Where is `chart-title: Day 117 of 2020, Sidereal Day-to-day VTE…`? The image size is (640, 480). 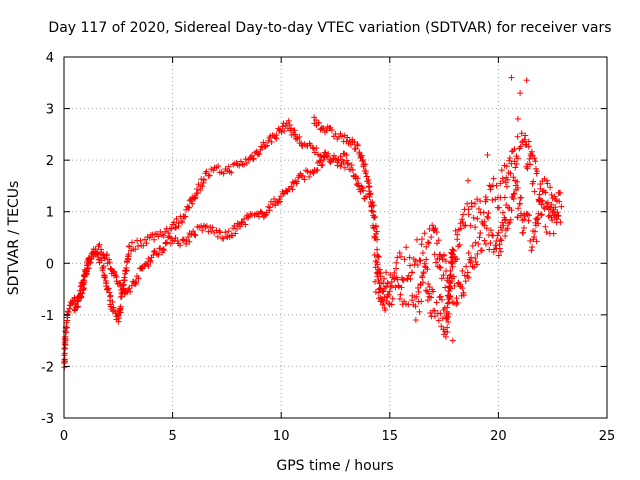
chart-title: Day 117 of 2020, Sidereal Day-to-day VTE… is located at coordinates (329, 28).